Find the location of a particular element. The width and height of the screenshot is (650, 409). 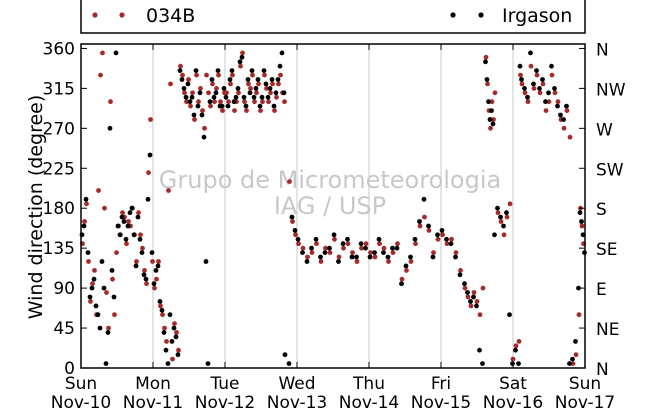

y-tick-label: 90 is located at coordinates (64, 289).